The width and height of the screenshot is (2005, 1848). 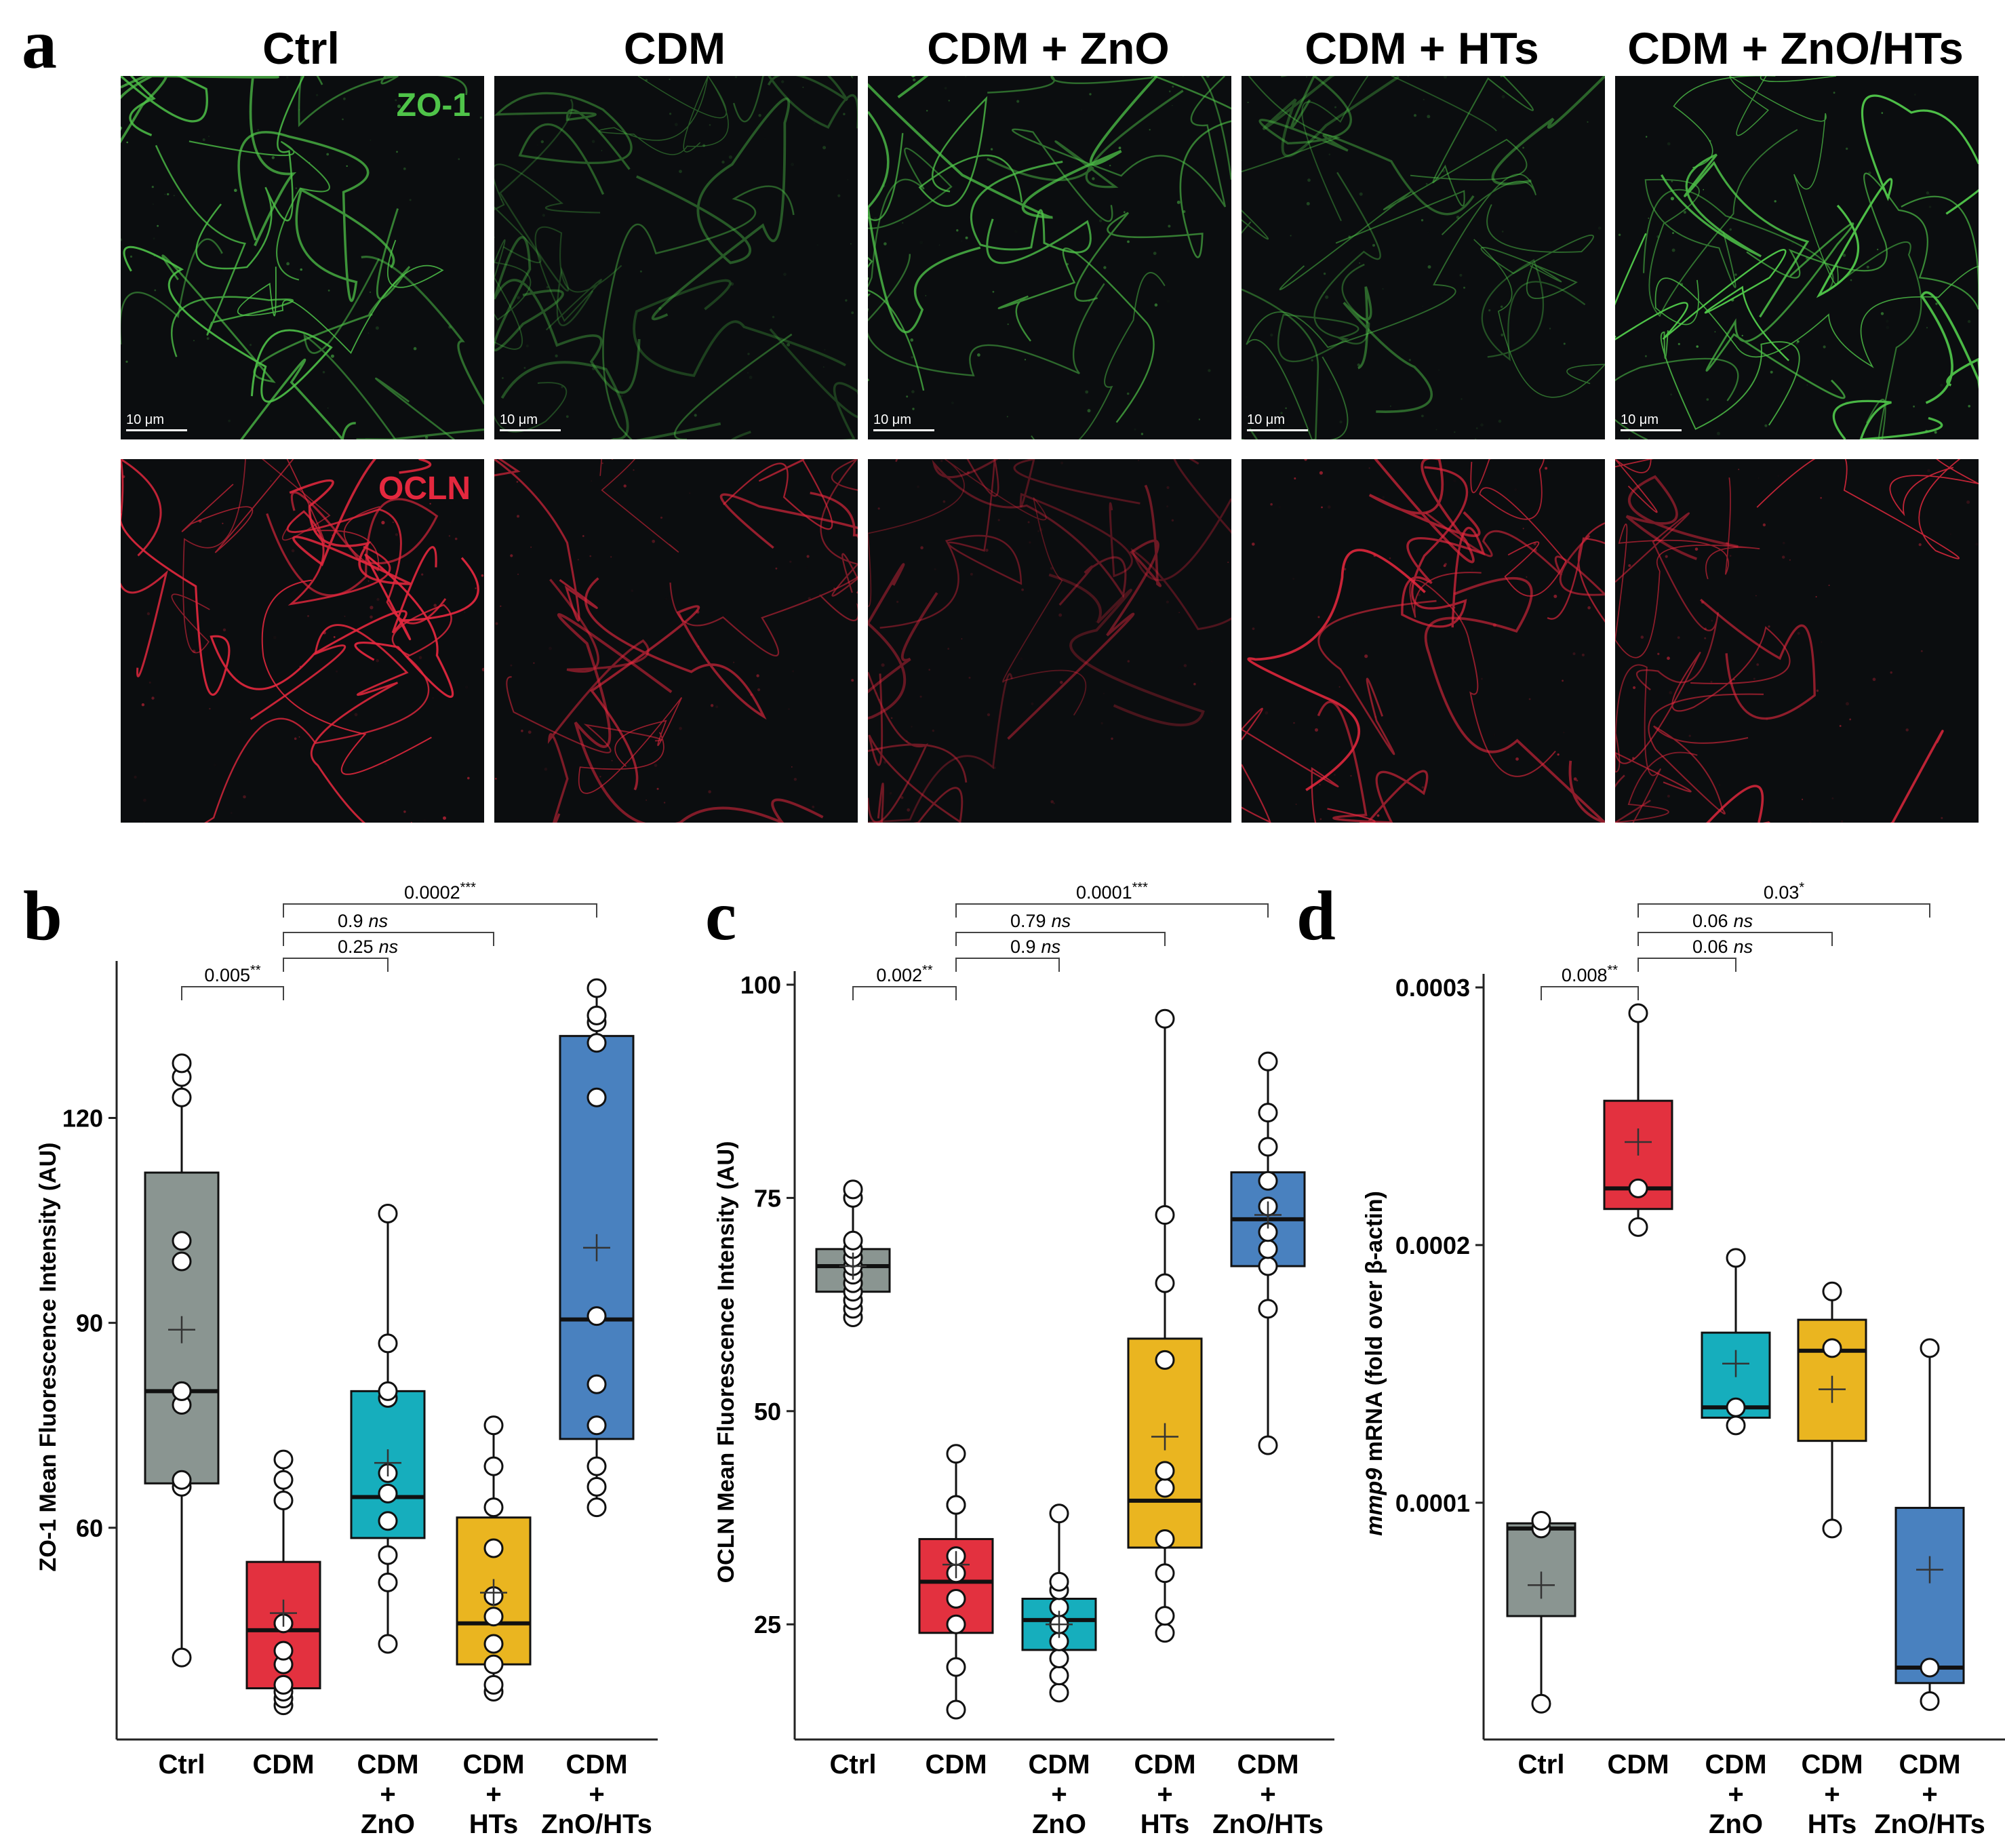 I want to click on x-category-label: CDM + HTs, so click(x=493, y=1794).